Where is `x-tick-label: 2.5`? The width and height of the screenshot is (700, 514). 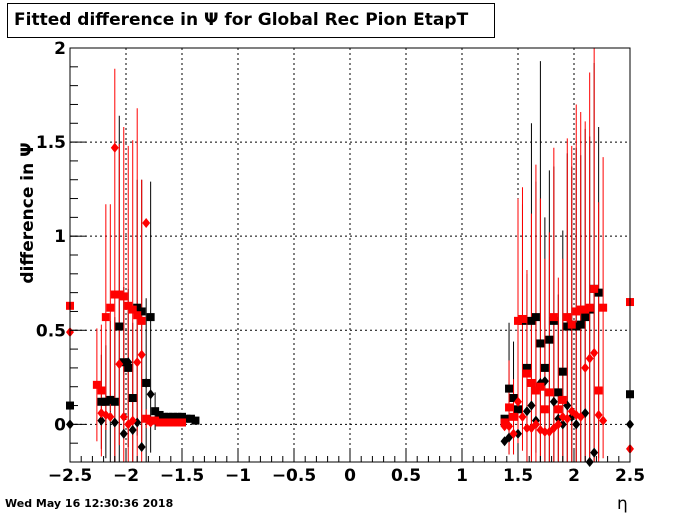 x-tick-label: 2.5 is located at coordinates (630, 476).